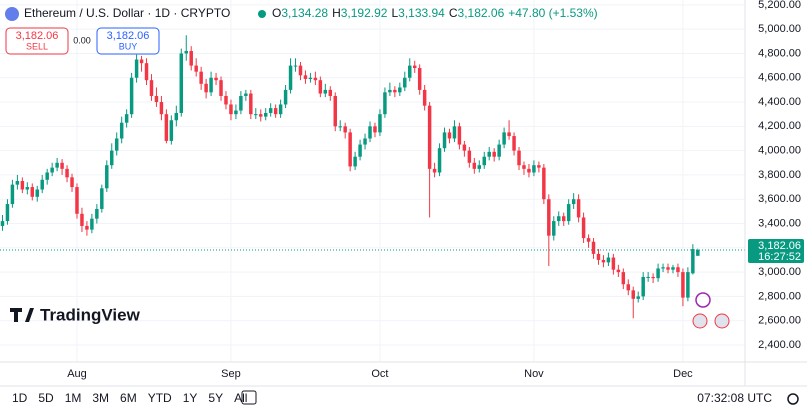 Image resolution: width=807 pixels, height=411 pixels. What do you see at coordinates (240, 398) in the screenshot?
I see `range-button: All` at bounding box center [240, 398].